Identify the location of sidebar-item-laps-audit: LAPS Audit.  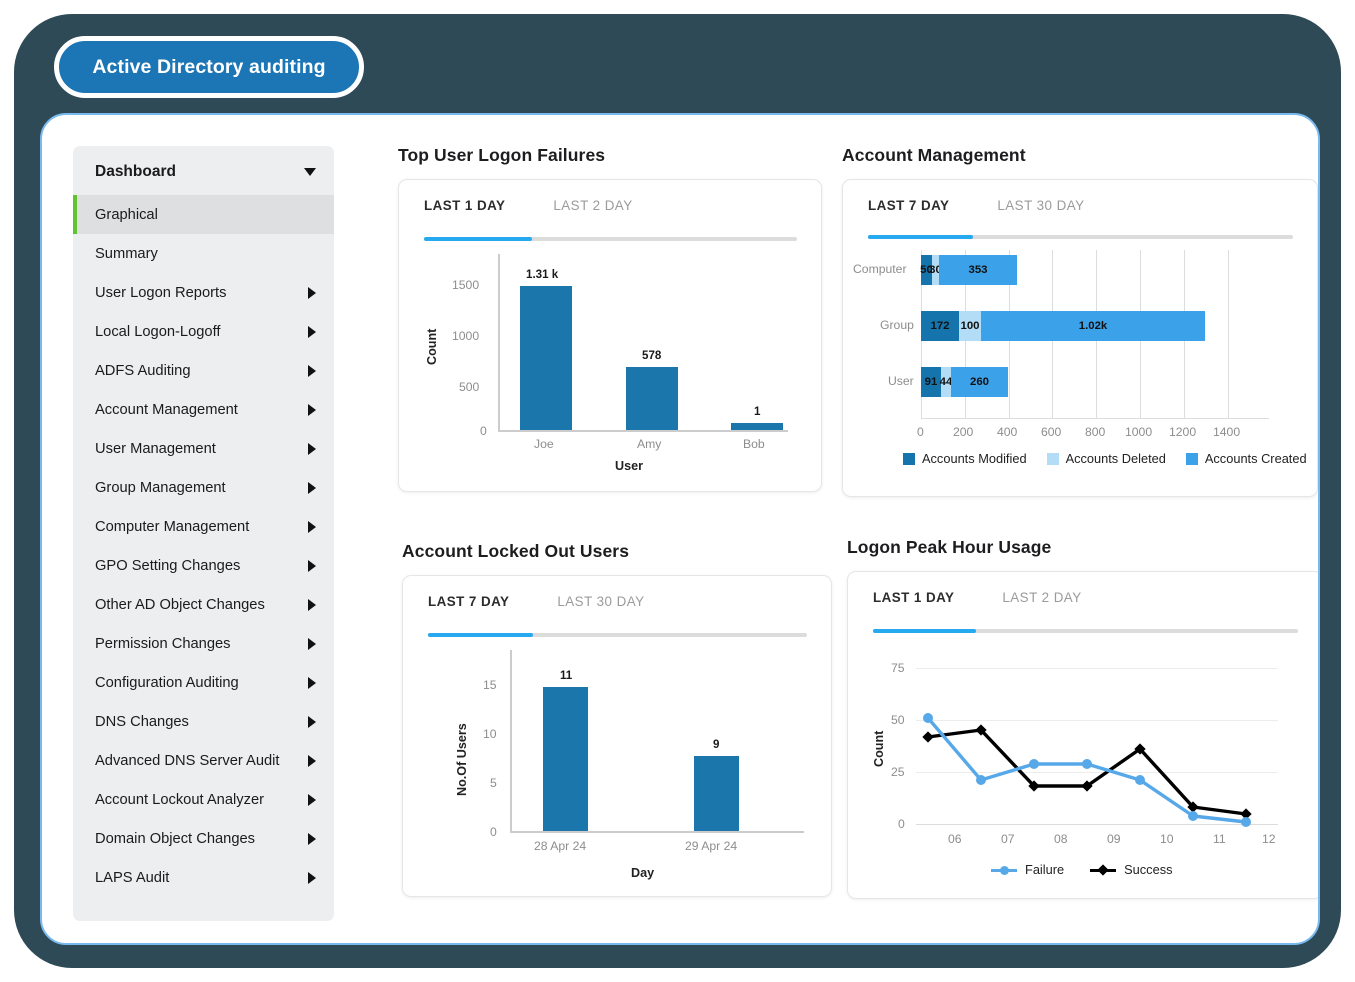
(203, 877).